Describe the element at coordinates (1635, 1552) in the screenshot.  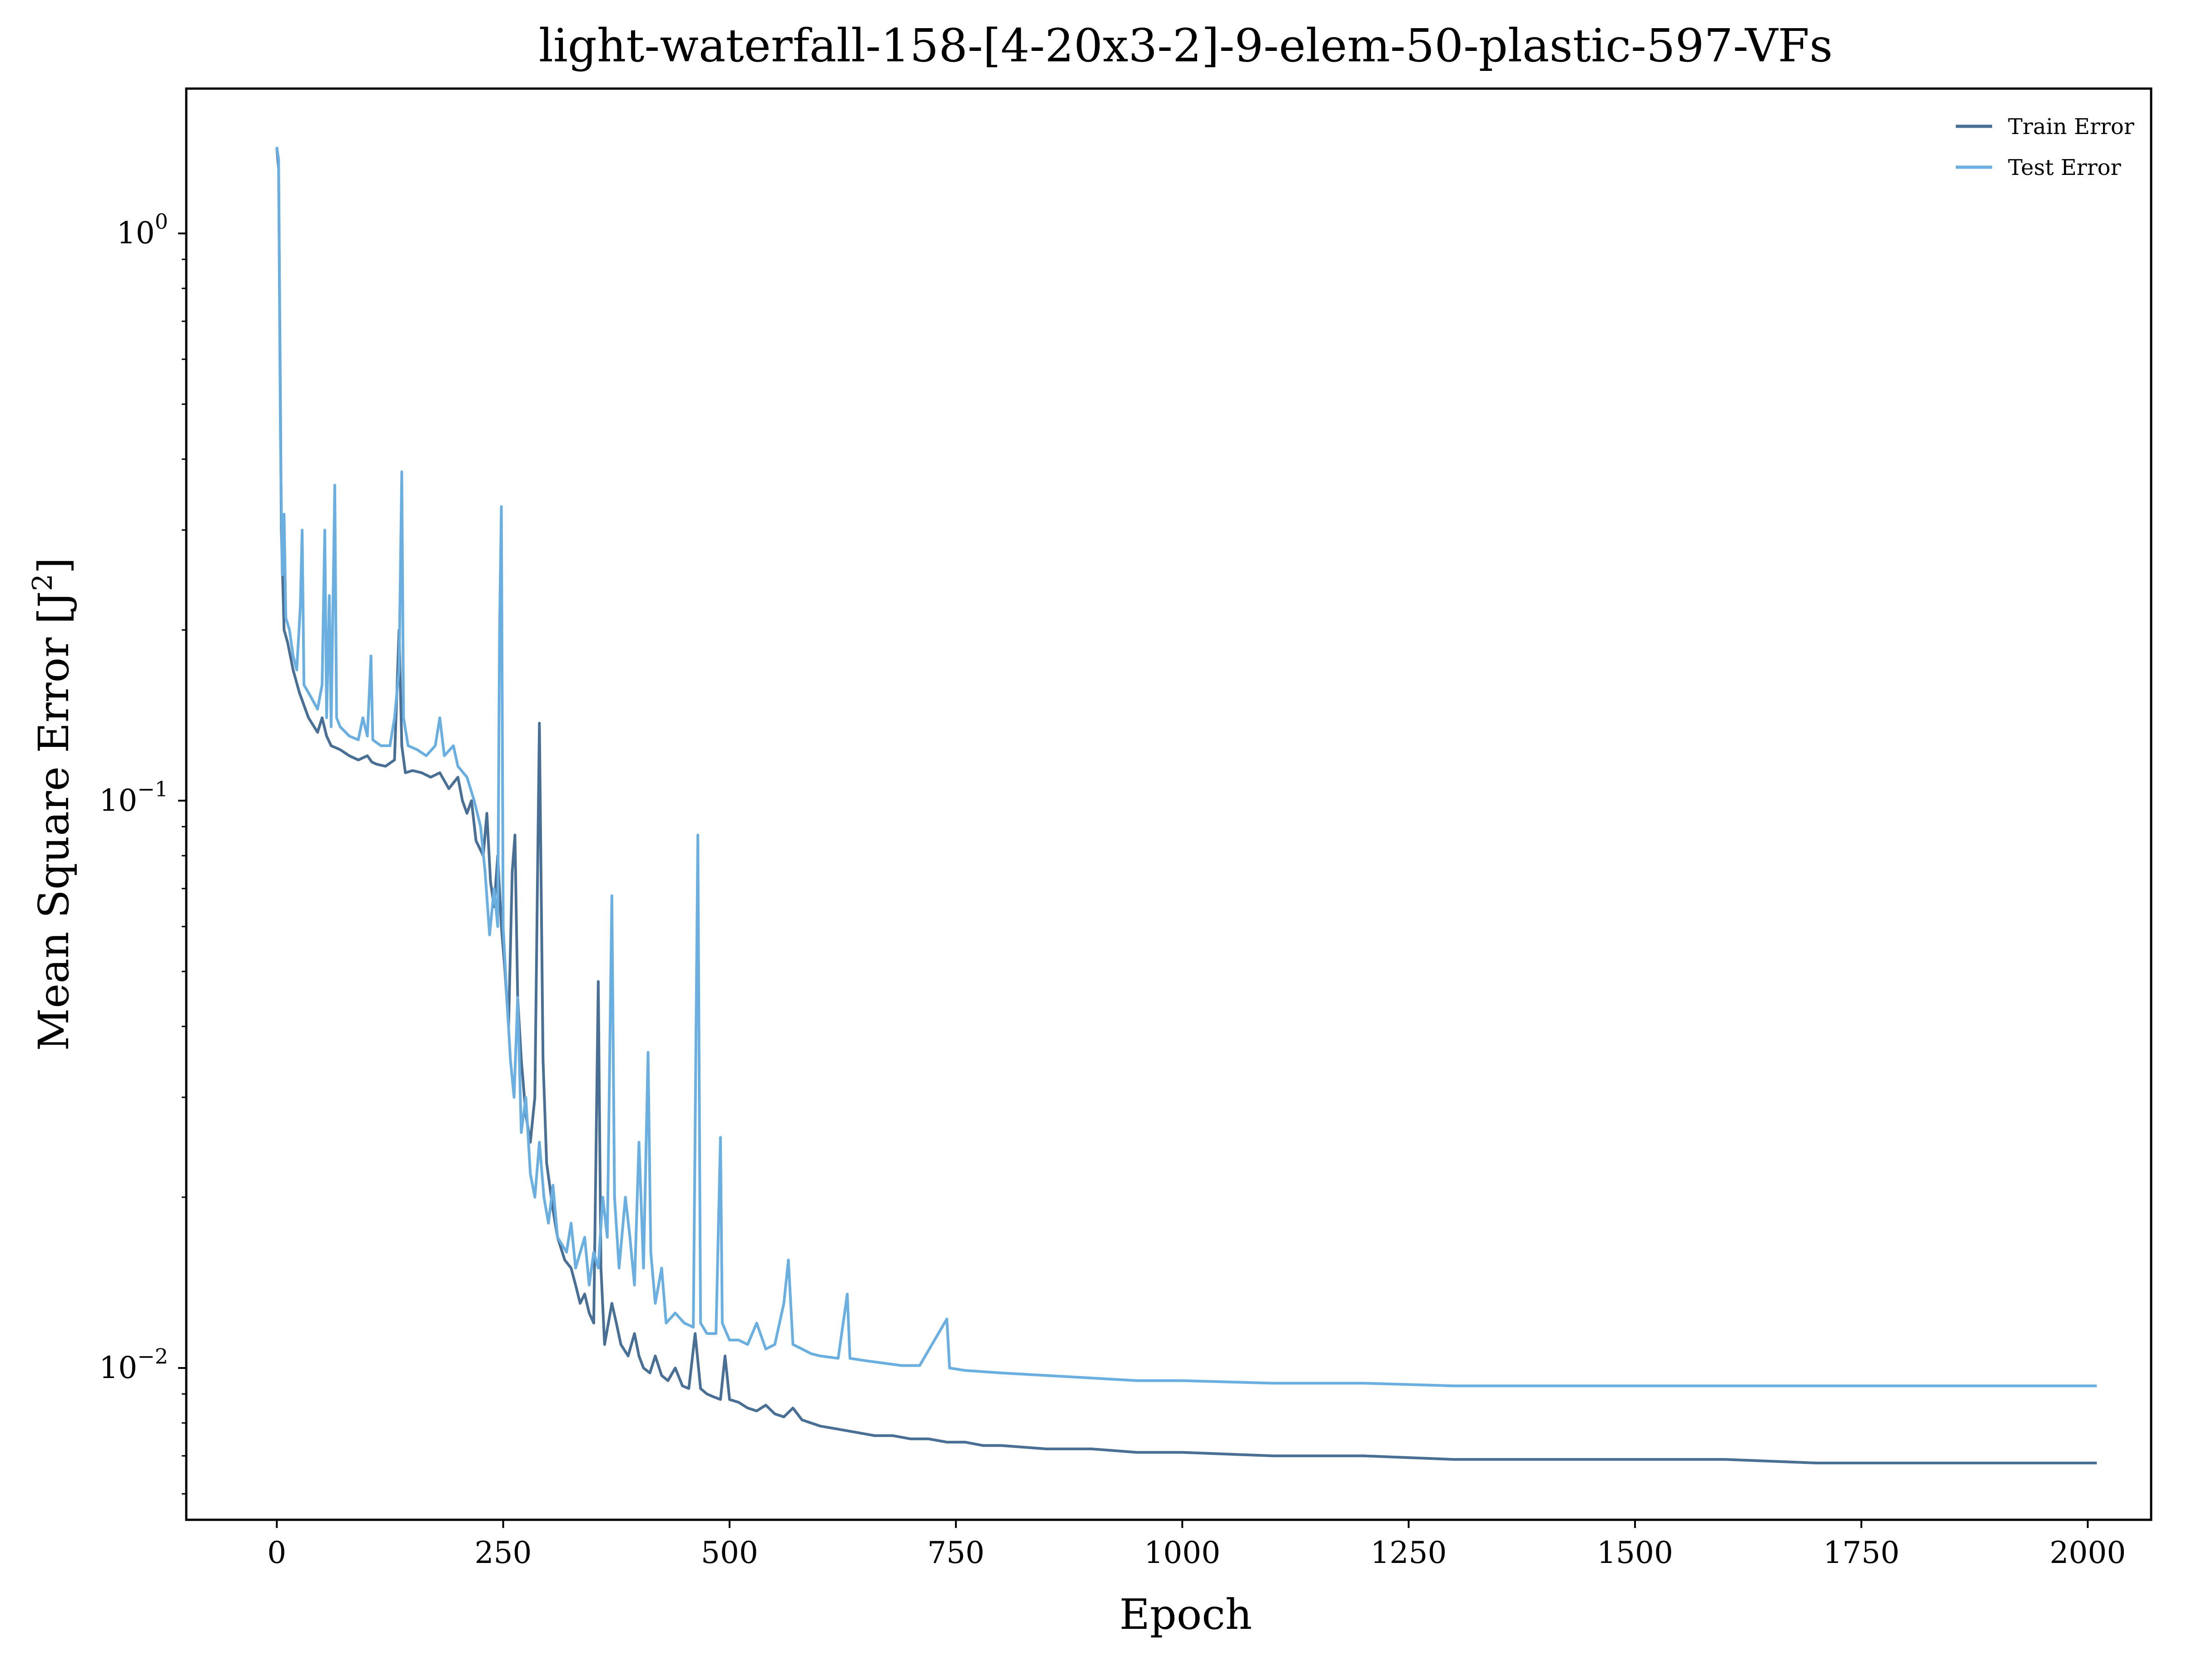
I see `x-tick-label: 1500` at that location.